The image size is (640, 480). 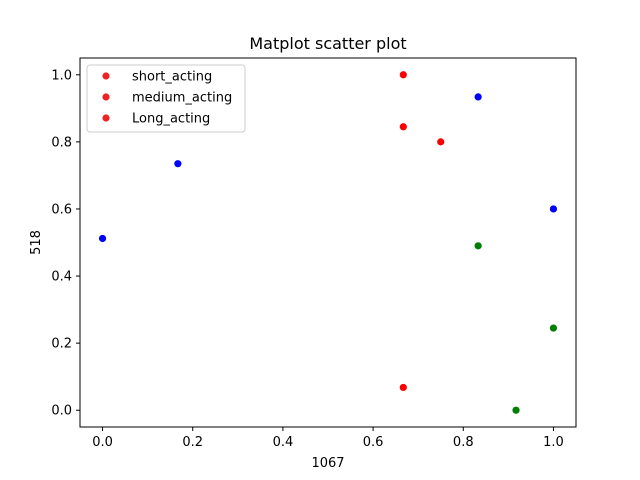 What do you see at coordinates (61, 411) in the screenshot?
I see `y-tick-label: 0.0` at bounding box center [61, 411].